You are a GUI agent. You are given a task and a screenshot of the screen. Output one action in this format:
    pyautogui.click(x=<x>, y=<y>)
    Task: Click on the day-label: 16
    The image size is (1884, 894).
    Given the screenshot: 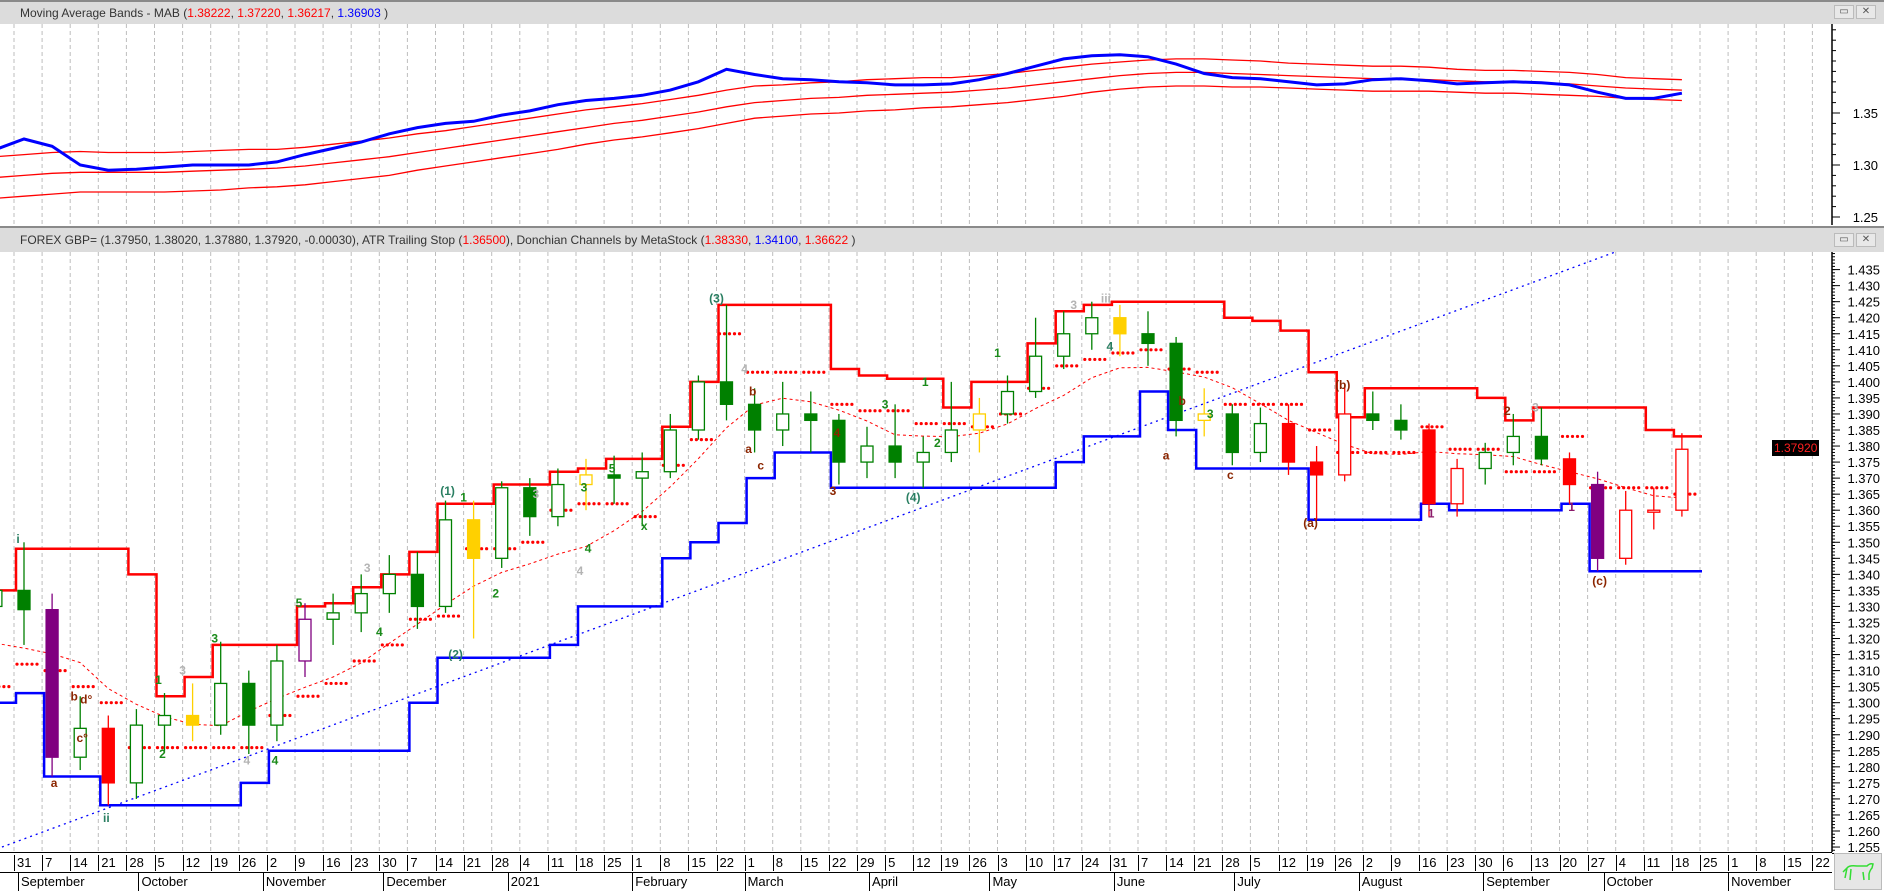 What is the action you would take?
    pyautogui.click(x=332, y=863)
    